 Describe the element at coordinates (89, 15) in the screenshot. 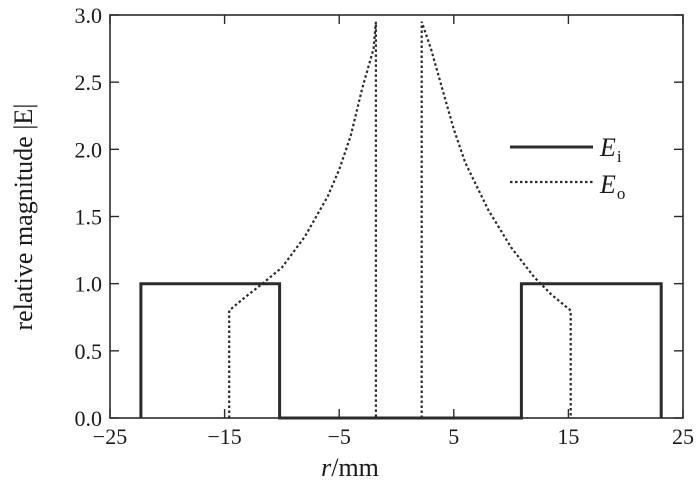

I see `y-tick-label: 3.0` at that location.